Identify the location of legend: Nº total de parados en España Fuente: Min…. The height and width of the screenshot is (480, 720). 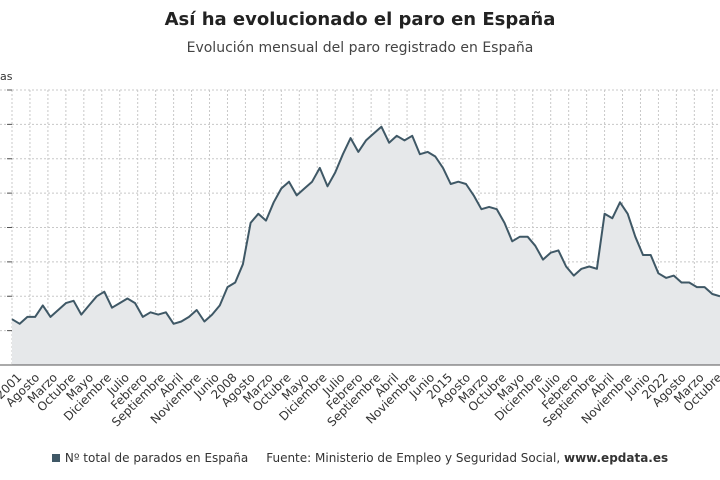
(360, 458).